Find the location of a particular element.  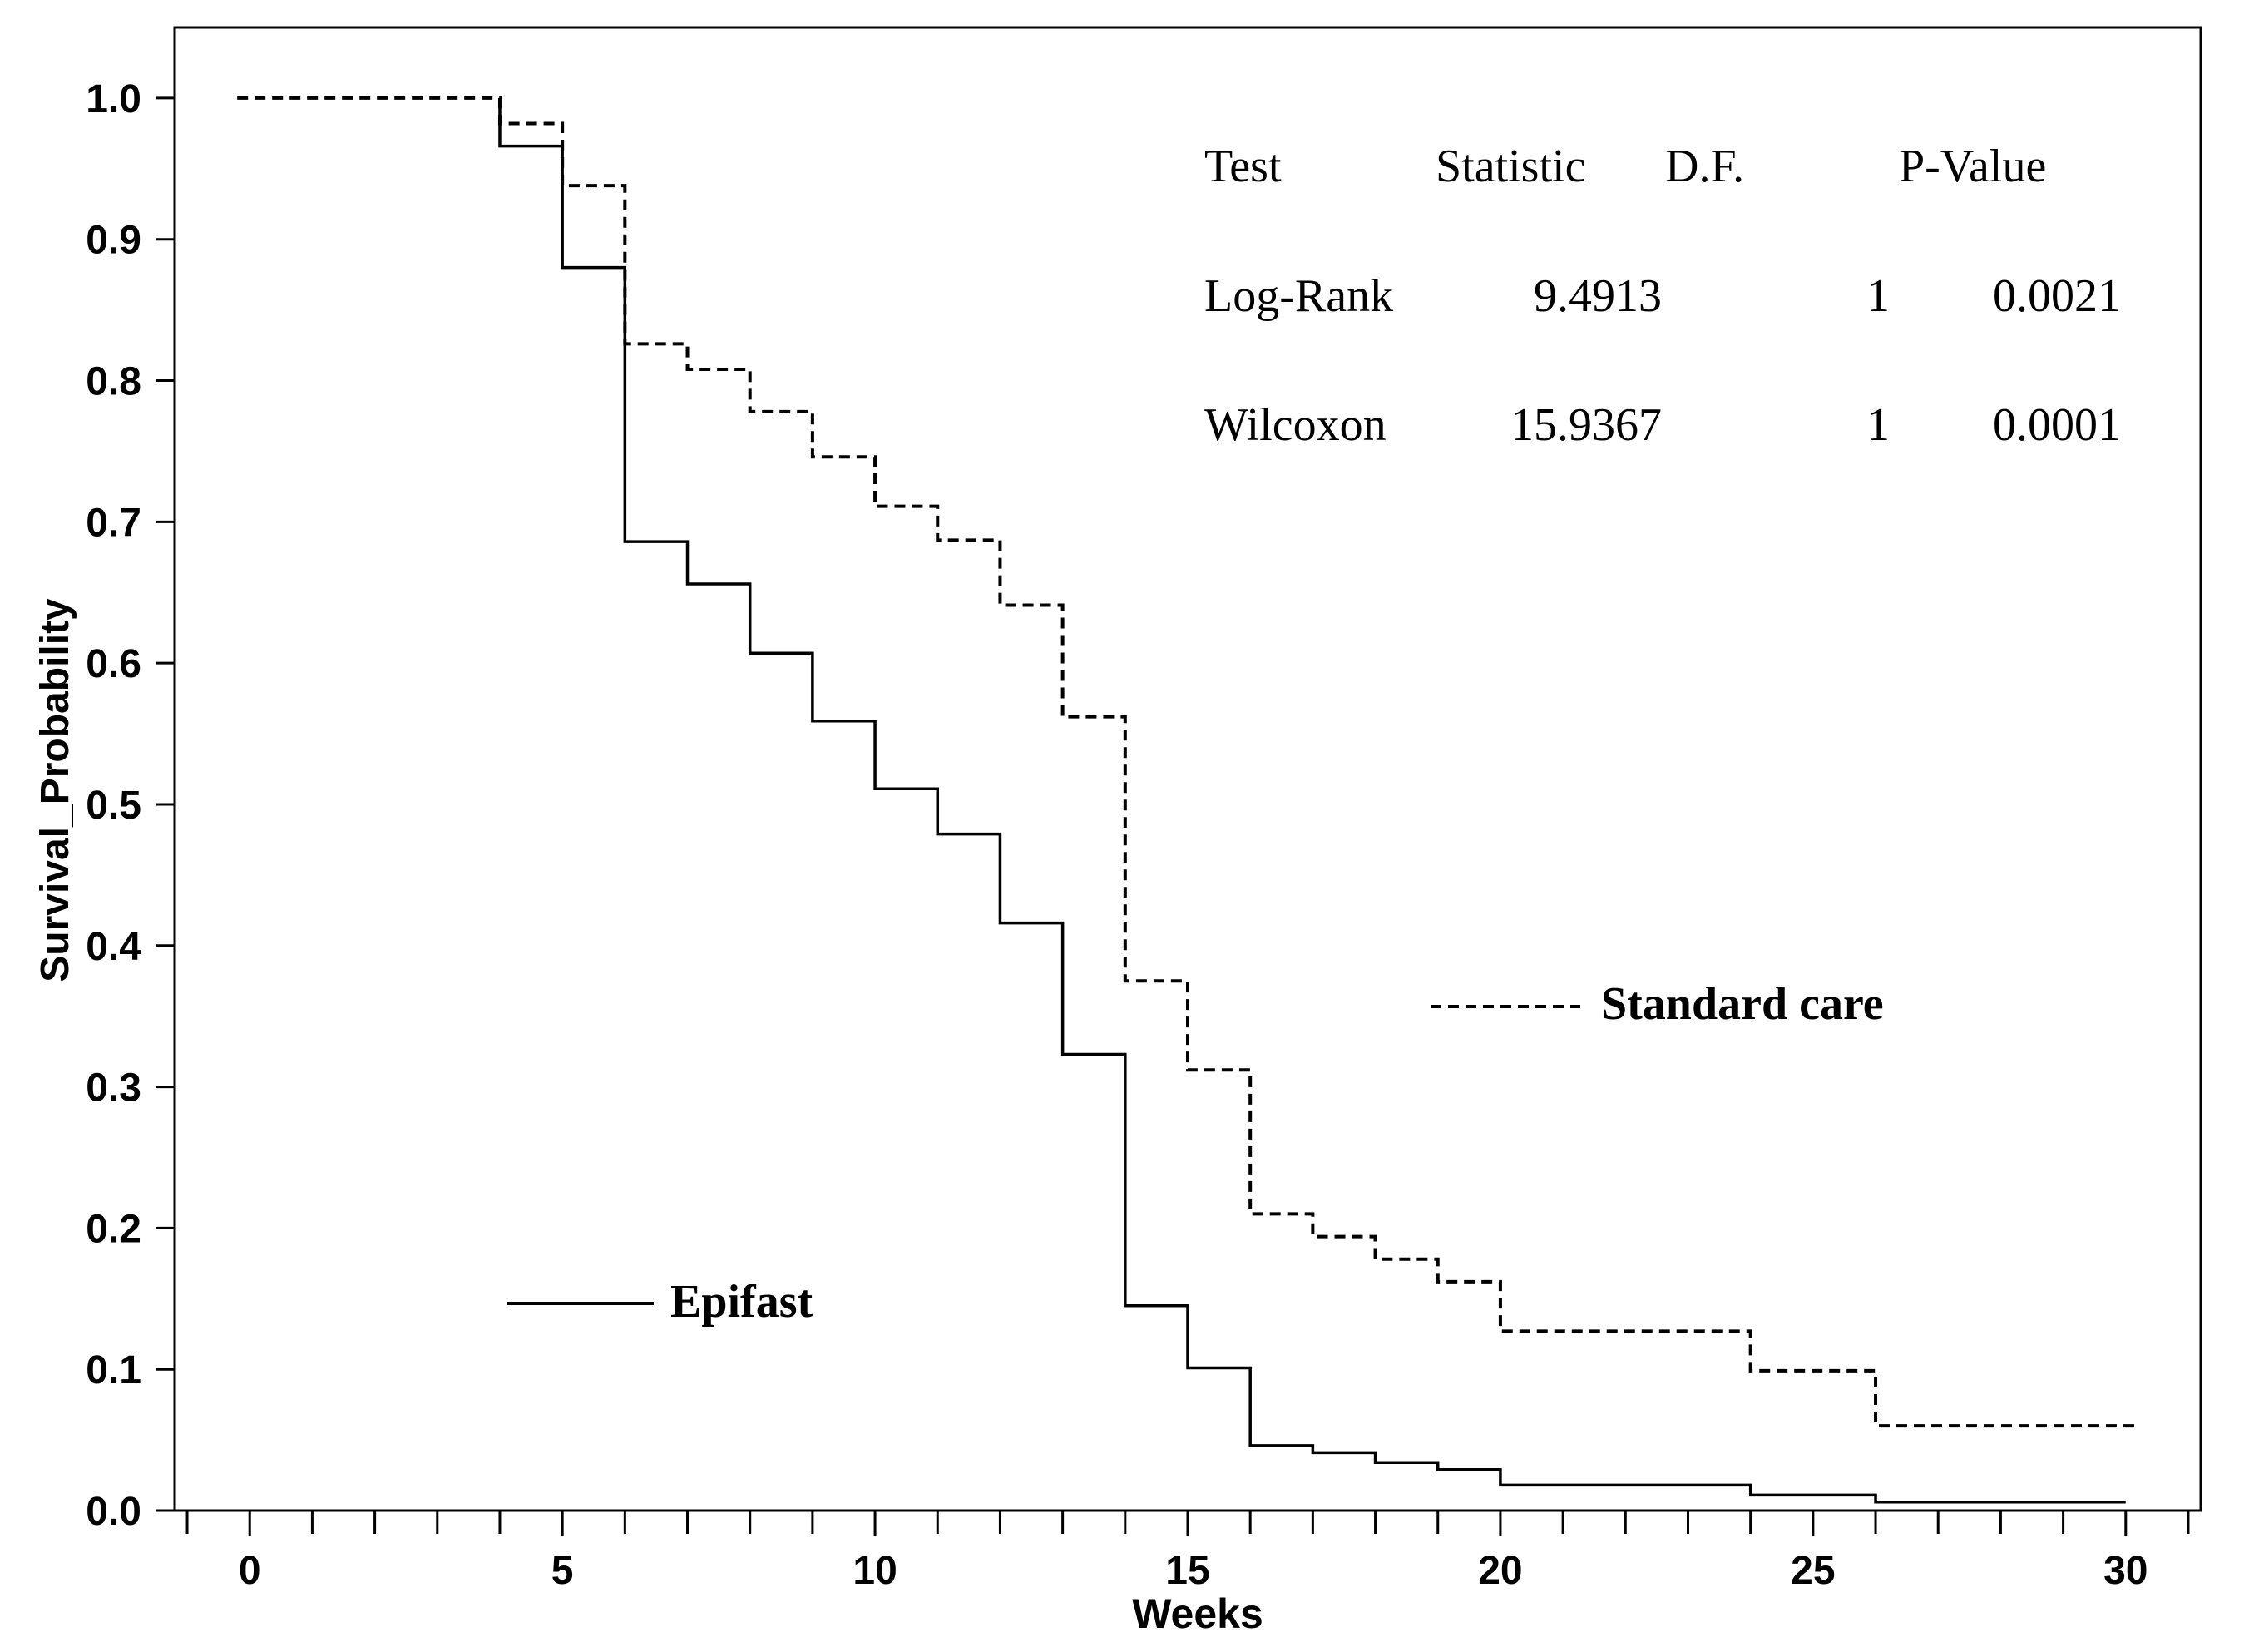

stats-header-statistic: Statistic is located at coordinates (1510, 166).